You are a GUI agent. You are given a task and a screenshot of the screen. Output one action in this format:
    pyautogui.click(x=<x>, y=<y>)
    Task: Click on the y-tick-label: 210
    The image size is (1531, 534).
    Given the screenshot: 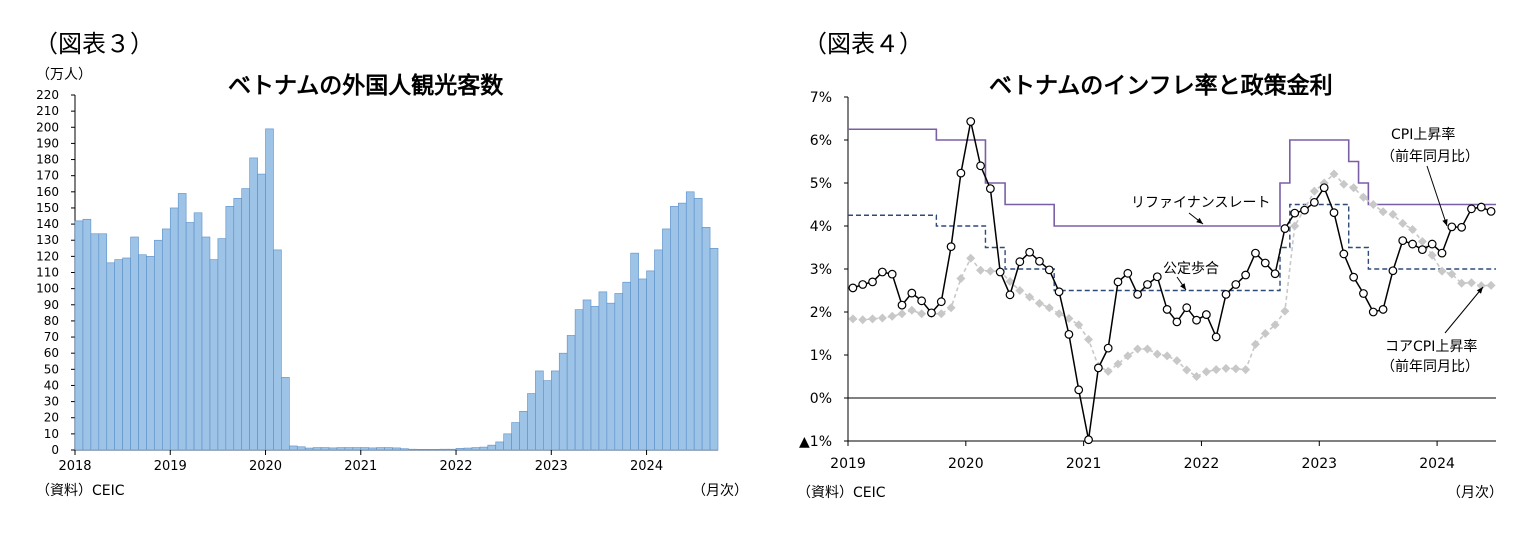 What is the action you would take?
    pyautogui.click(x=47, y=111)
    